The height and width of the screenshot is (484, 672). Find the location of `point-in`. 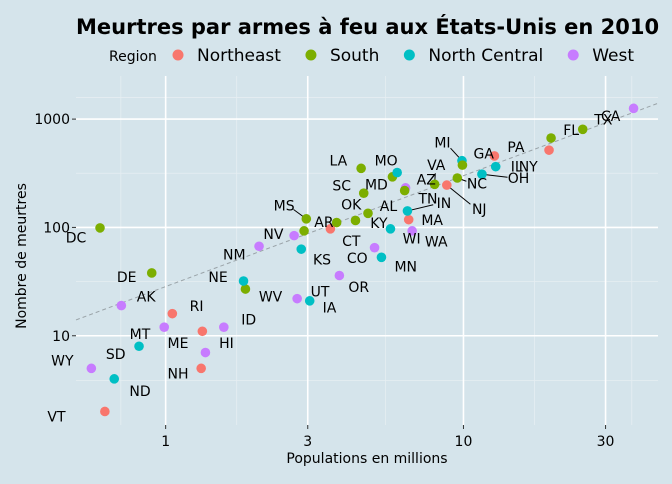

point-in is located at coordinates (407, 211).